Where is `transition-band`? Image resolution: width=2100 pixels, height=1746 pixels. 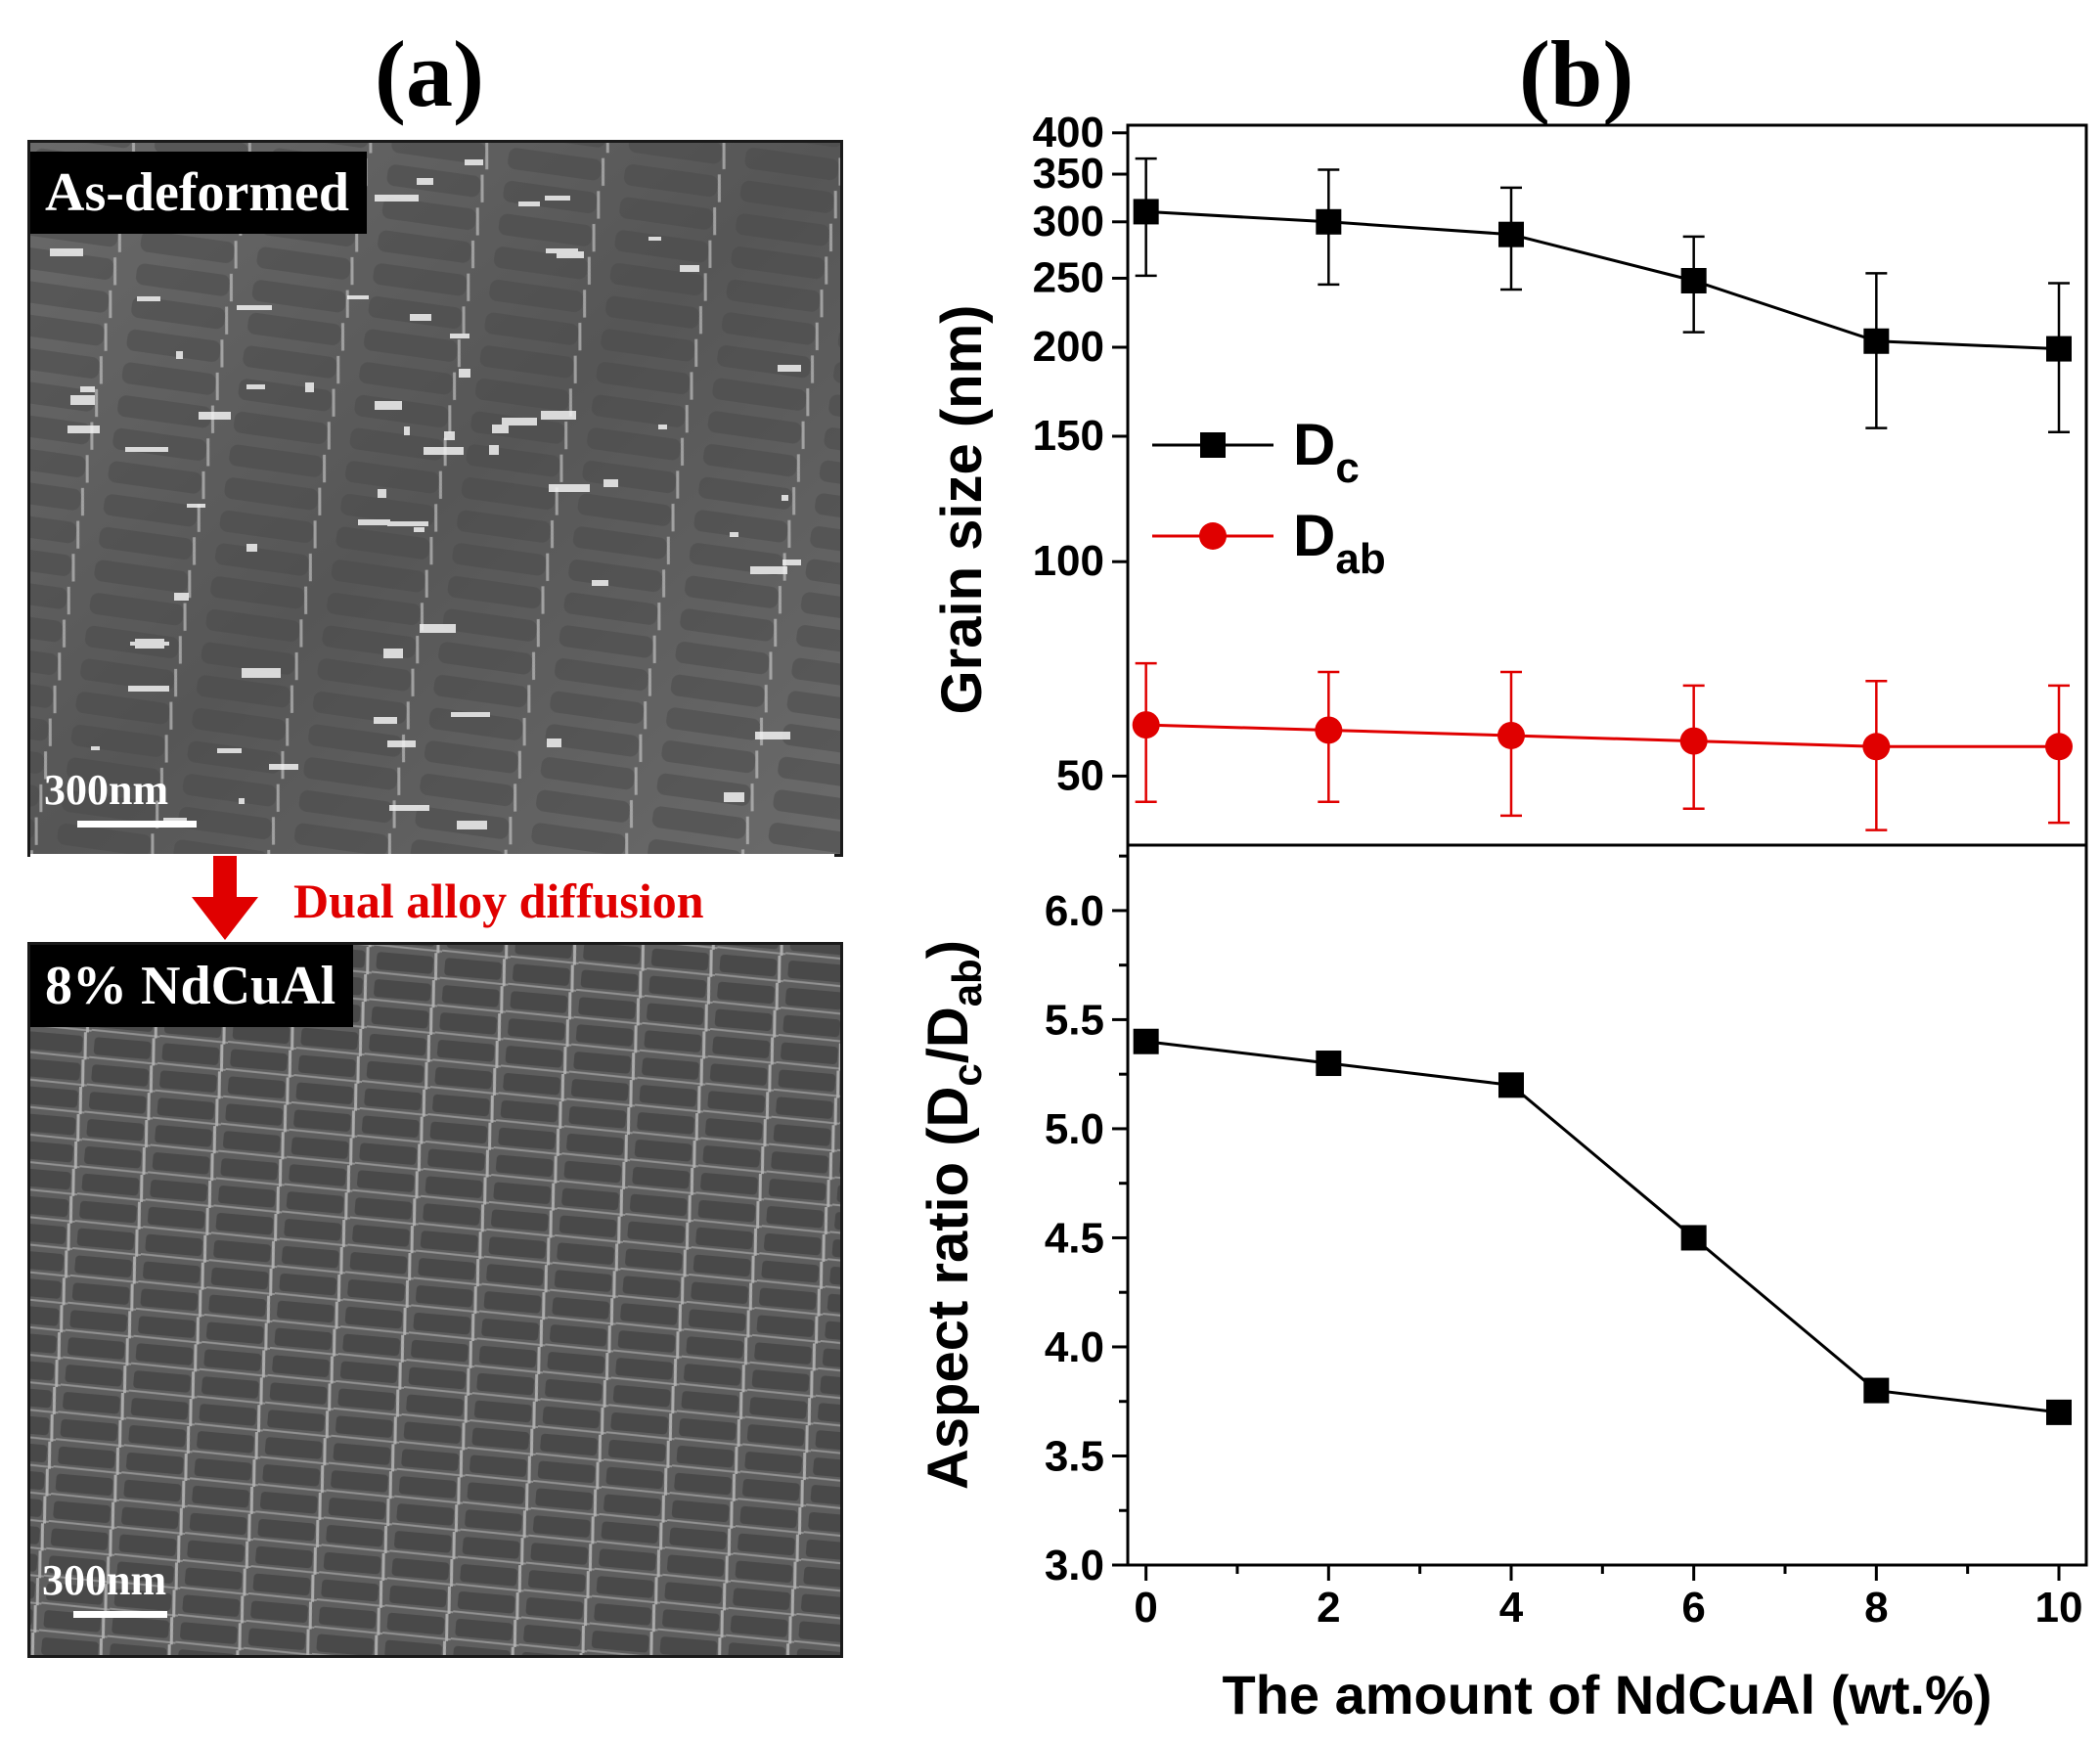
transition-band is located at coordinates (432, 898).